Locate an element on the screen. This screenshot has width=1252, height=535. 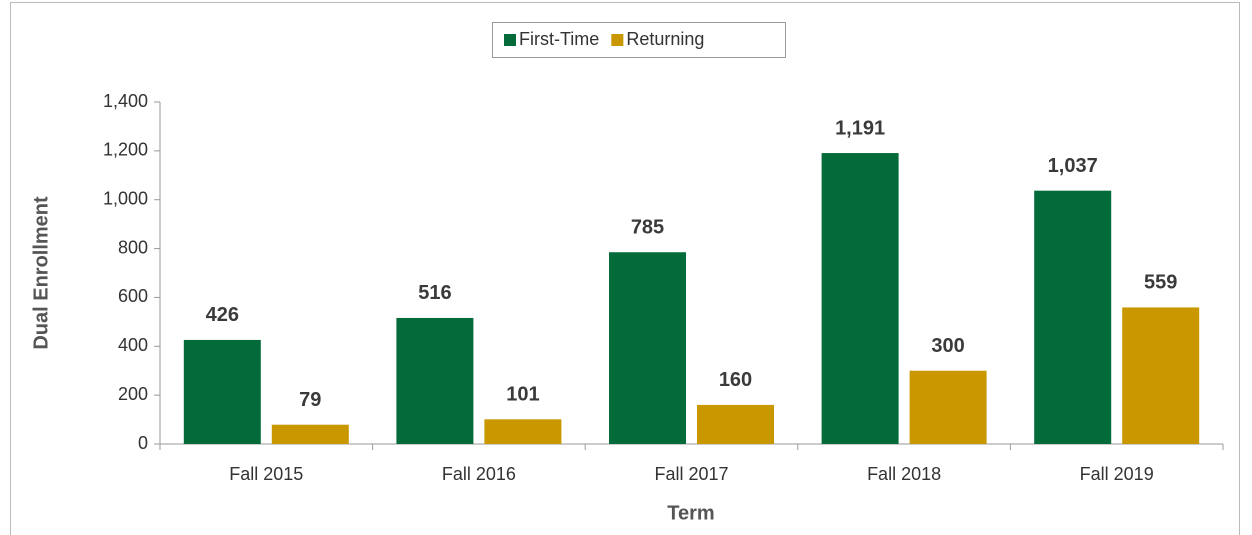
y-tick-label: 0 is located at coordinates (143, 443).